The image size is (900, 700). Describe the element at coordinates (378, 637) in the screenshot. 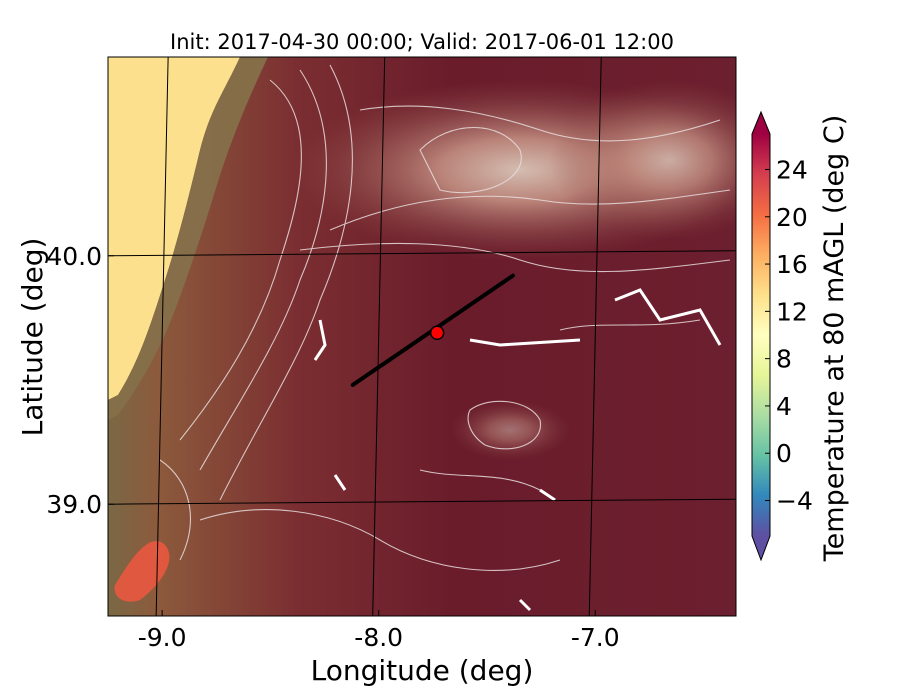

I see `x-tick-label-1: -8.0` at that location.